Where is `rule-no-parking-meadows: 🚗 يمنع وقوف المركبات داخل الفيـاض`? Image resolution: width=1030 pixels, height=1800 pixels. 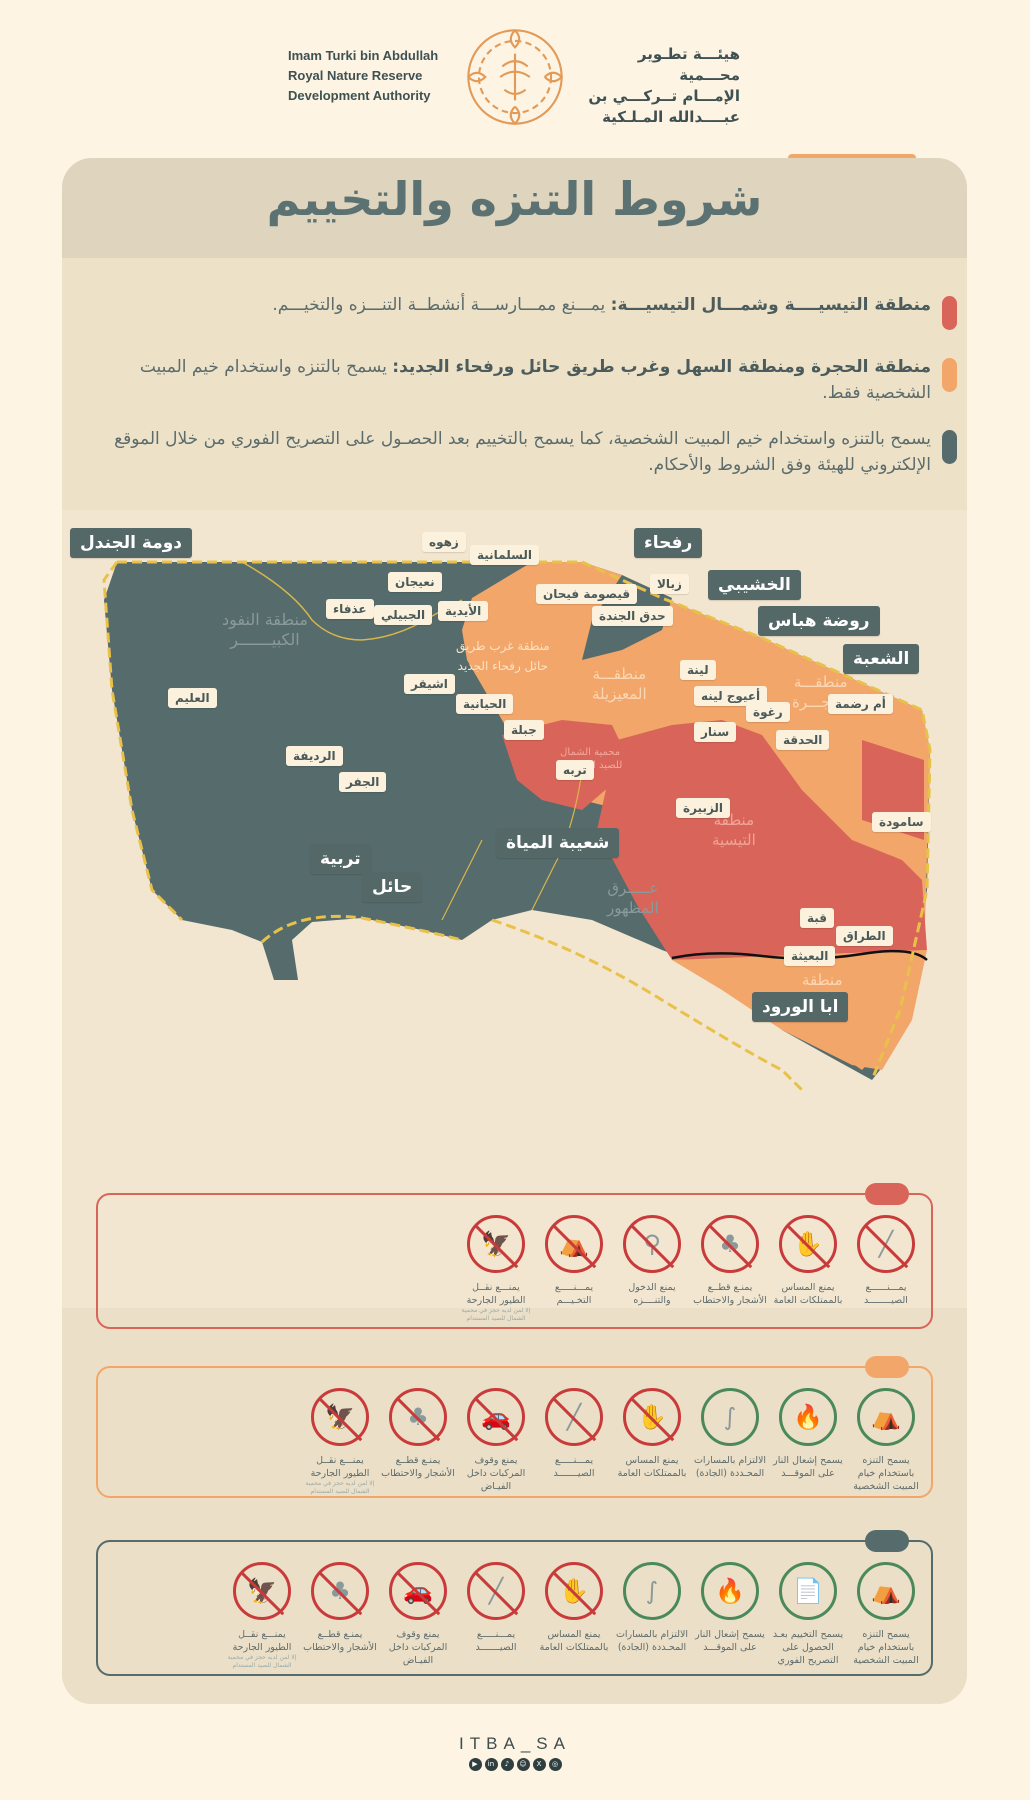
rule-no-parking-meadows: 🚗 يمنع وقوف المركبات داخل الفيـاض is located at coordinates (418, 1616).